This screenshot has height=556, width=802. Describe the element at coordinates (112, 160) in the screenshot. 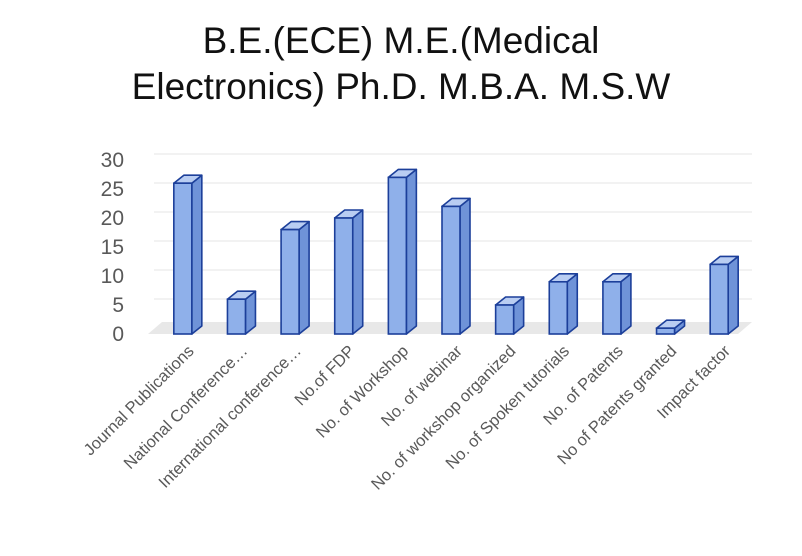

I see `y-tick-label: 30` at that location.